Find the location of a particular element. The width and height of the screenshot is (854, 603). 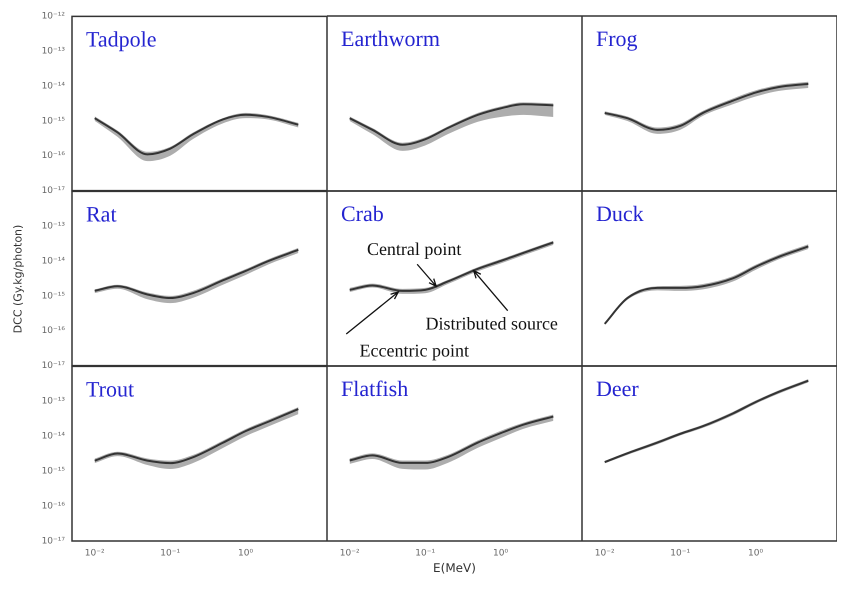

text: Rat is located at coordinates (101, 213).